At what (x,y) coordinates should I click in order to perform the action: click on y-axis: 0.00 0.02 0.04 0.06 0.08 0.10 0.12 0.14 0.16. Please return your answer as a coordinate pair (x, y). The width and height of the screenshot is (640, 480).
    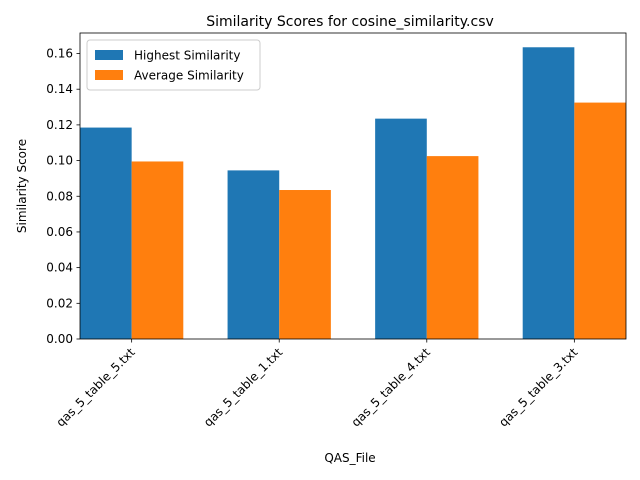
    Looking at the image, I should click on (63, 196).